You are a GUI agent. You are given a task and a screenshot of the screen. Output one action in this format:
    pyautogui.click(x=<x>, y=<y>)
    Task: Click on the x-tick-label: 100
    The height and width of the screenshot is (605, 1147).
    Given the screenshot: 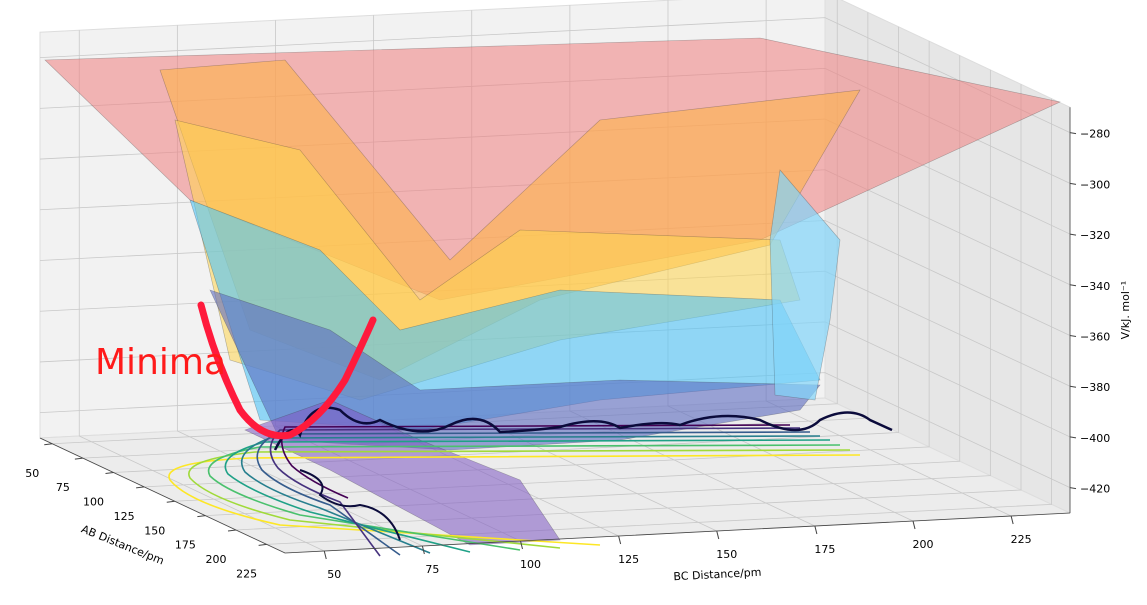 What is the action you would take?
    pyautogui.click(x=93, y=502)
    